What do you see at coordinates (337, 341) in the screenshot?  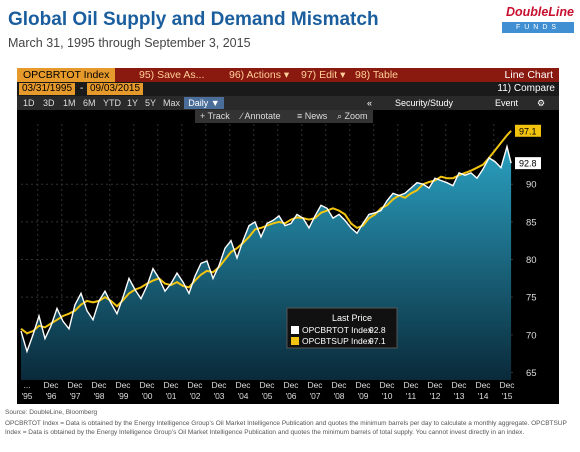 I see `legend-label-opcbtsup: OPCBTSUP Index` at bounding box center [337, 341].